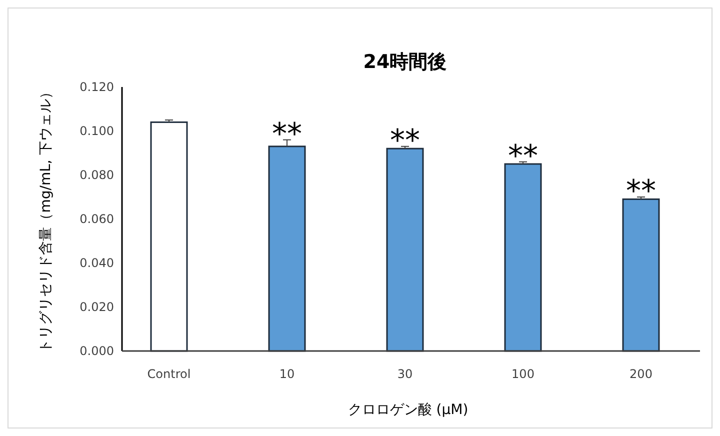  Describe the element at coordinates (641, 374) in the screenshot. I see `x-tick-label: 200` at that location.